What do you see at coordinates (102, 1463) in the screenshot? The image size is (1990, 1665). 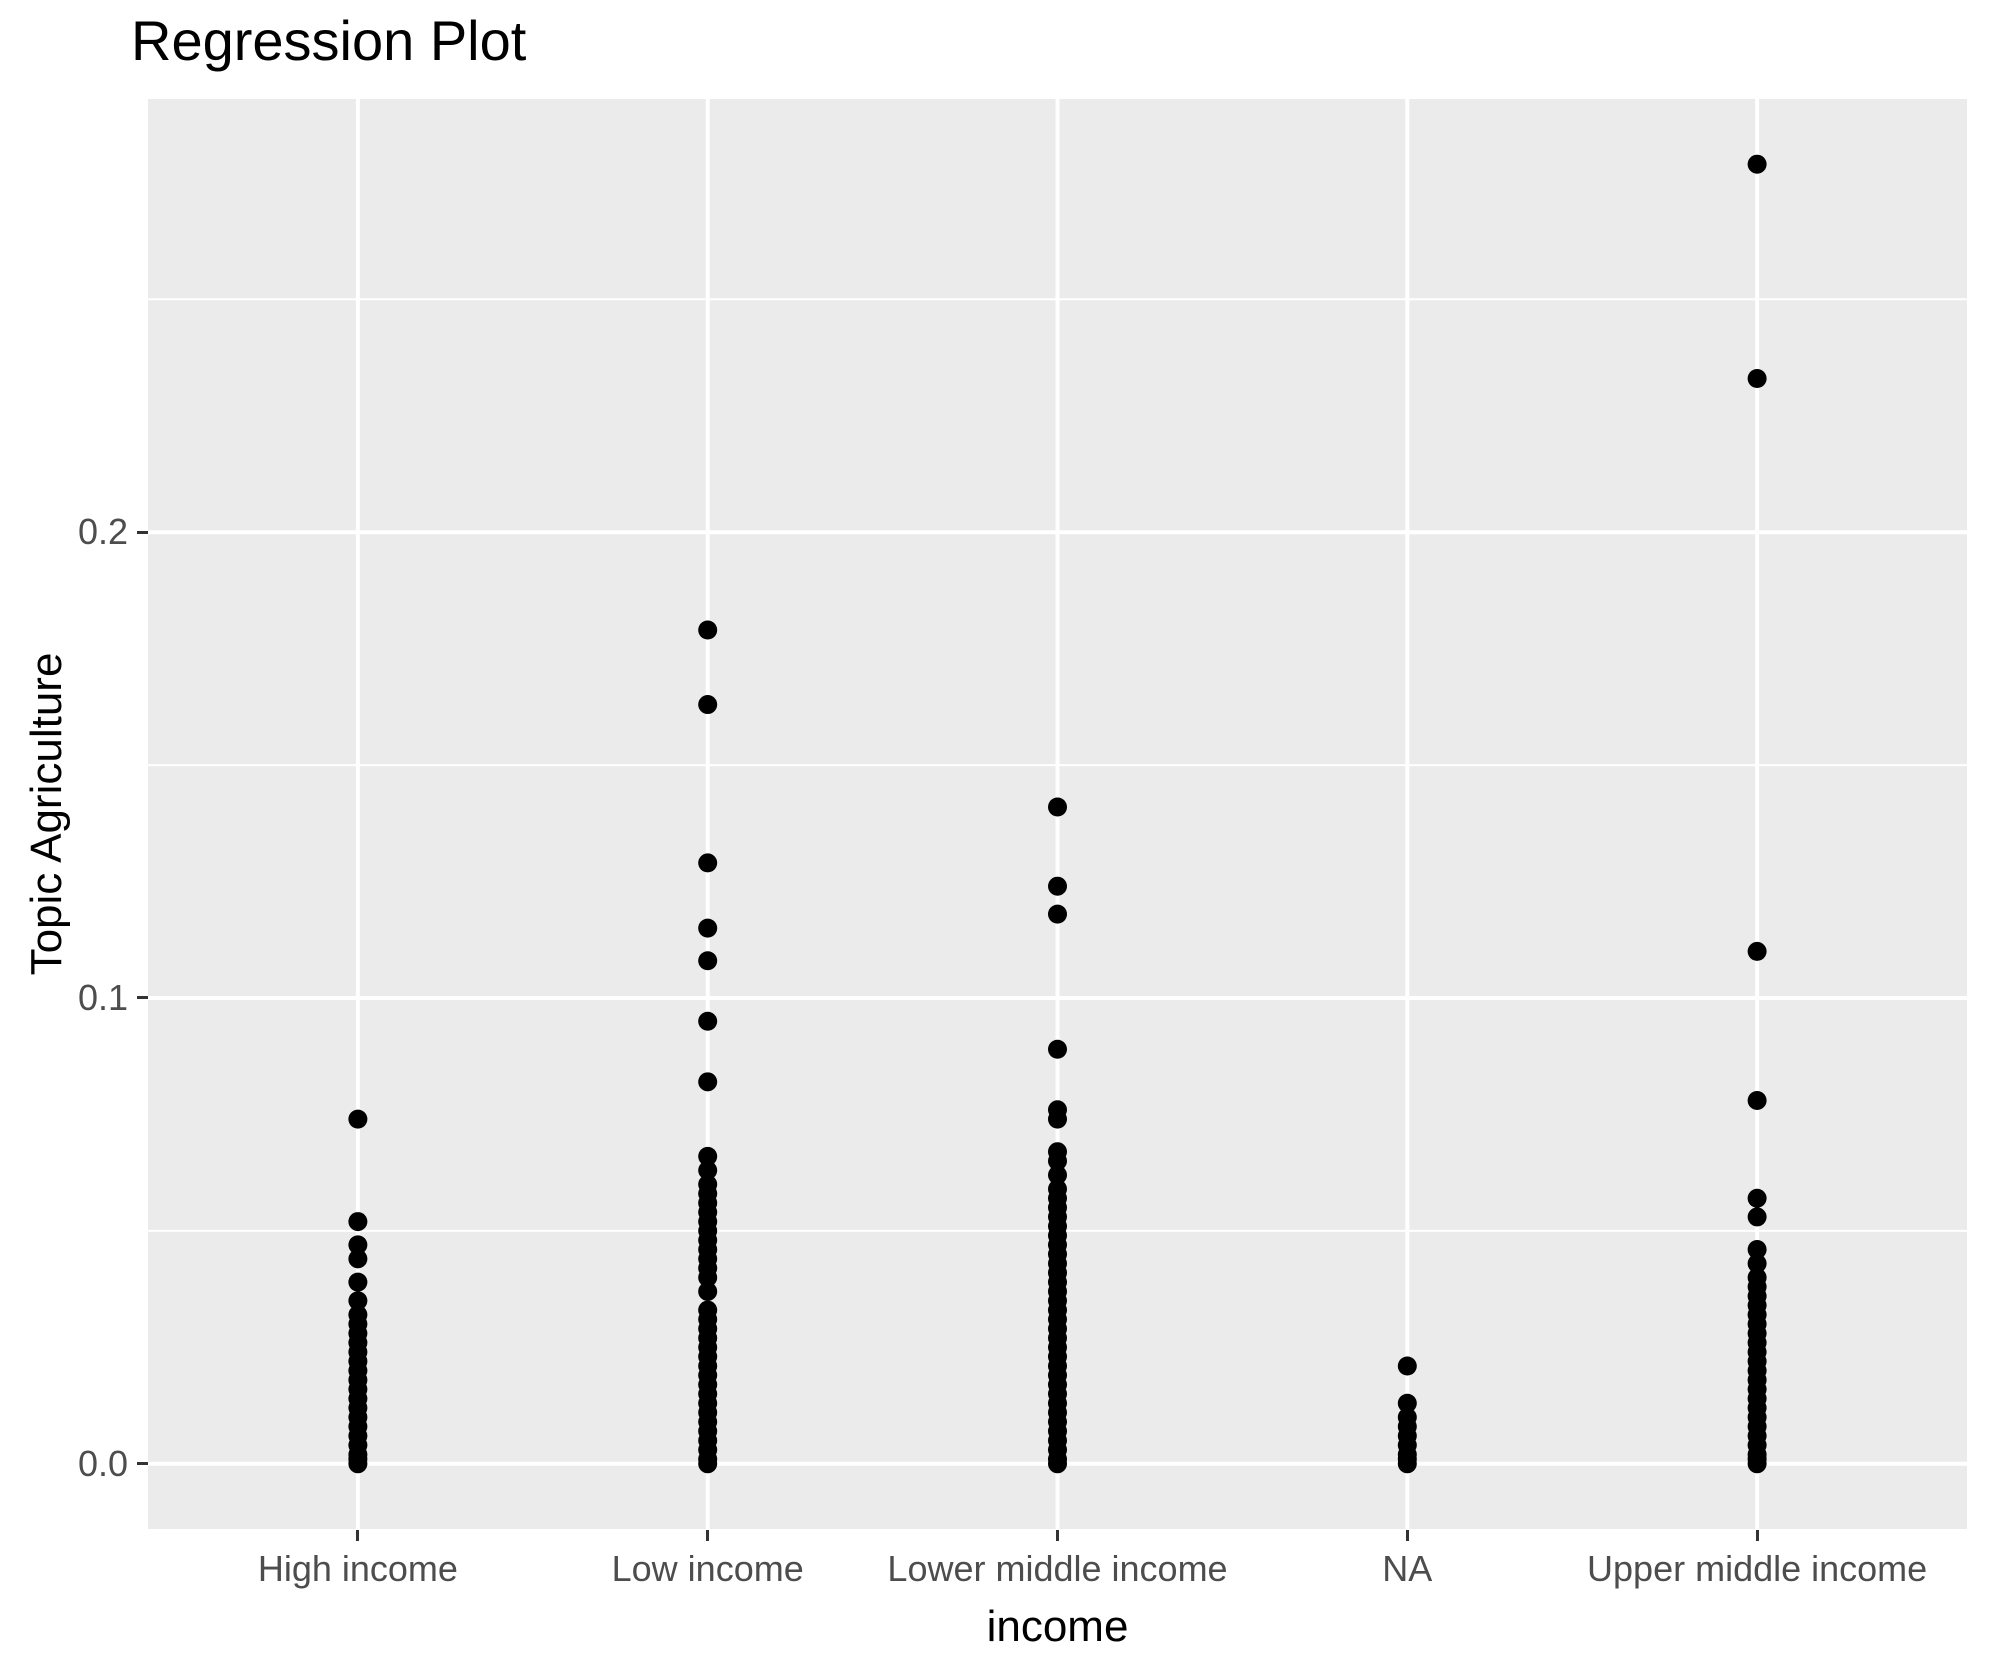 I see `y-tick-label: 0.0` at bounding box center [102, 1463].